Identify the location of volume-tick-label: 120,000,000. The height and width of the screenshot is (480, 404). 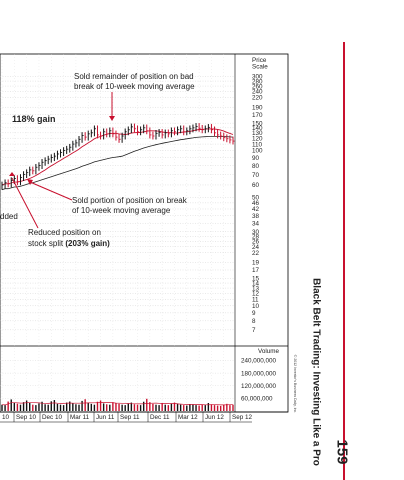
(259, 386).